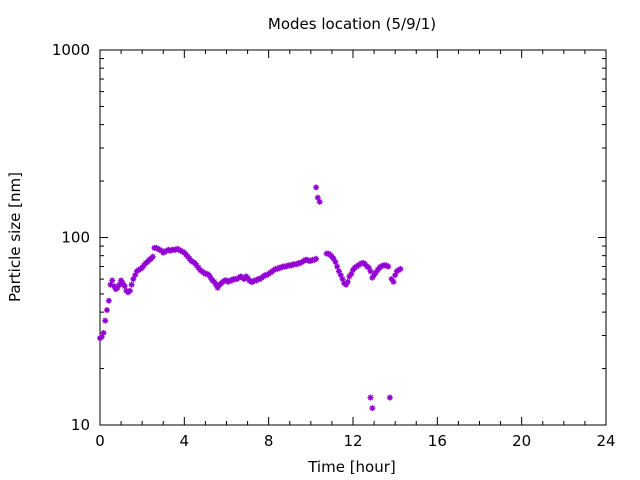 The width and height of the screenshot is (640, 480). What do you see at coordinates (71, 50) in the screenshot?
I see `y-tick-label: 1000` at bounding box center [71, 50].